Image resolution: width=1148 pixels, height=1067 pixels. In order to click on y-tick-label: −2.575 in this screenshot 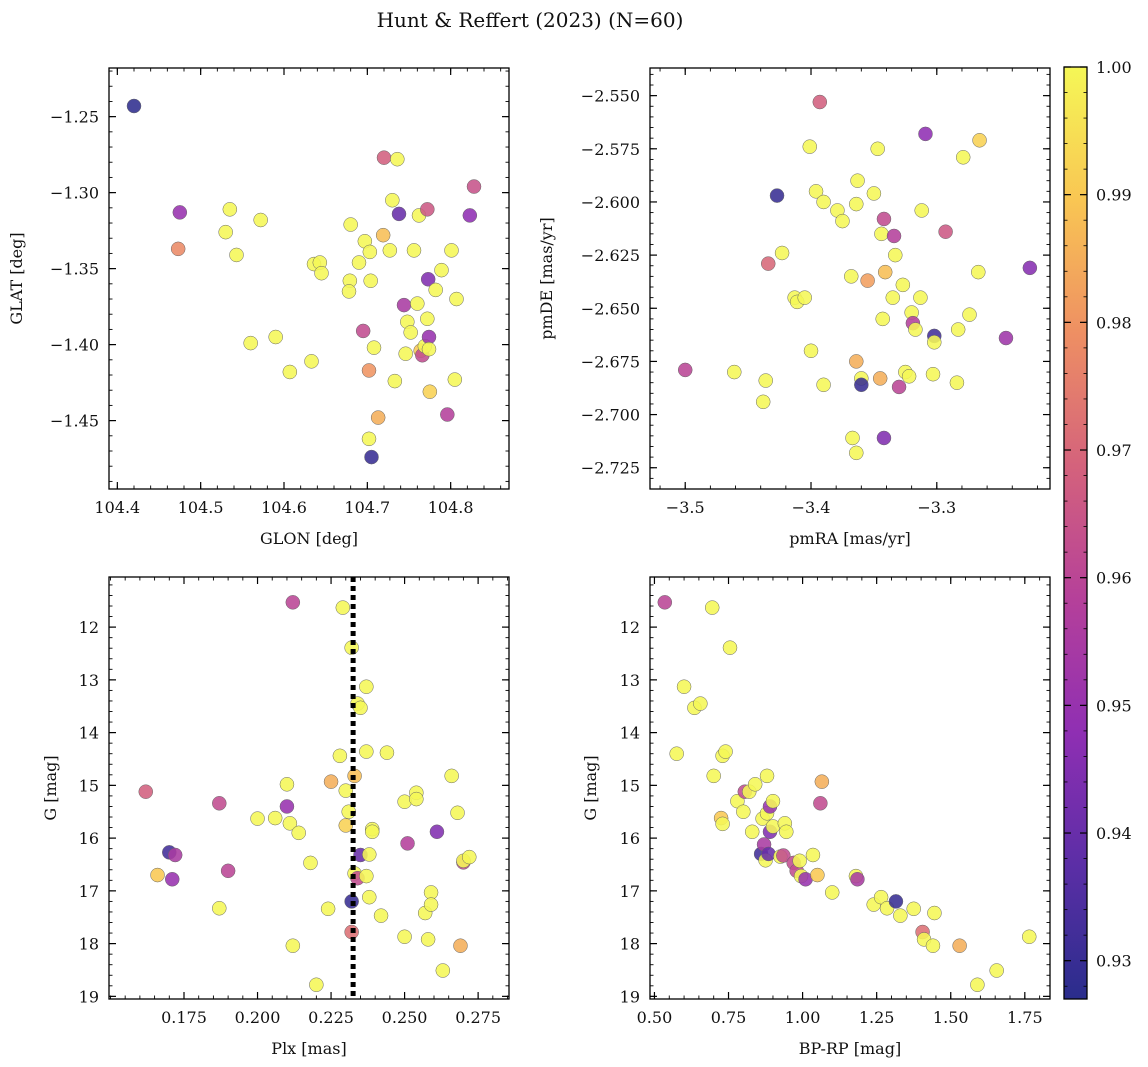, I will do `click(610, 149)`.